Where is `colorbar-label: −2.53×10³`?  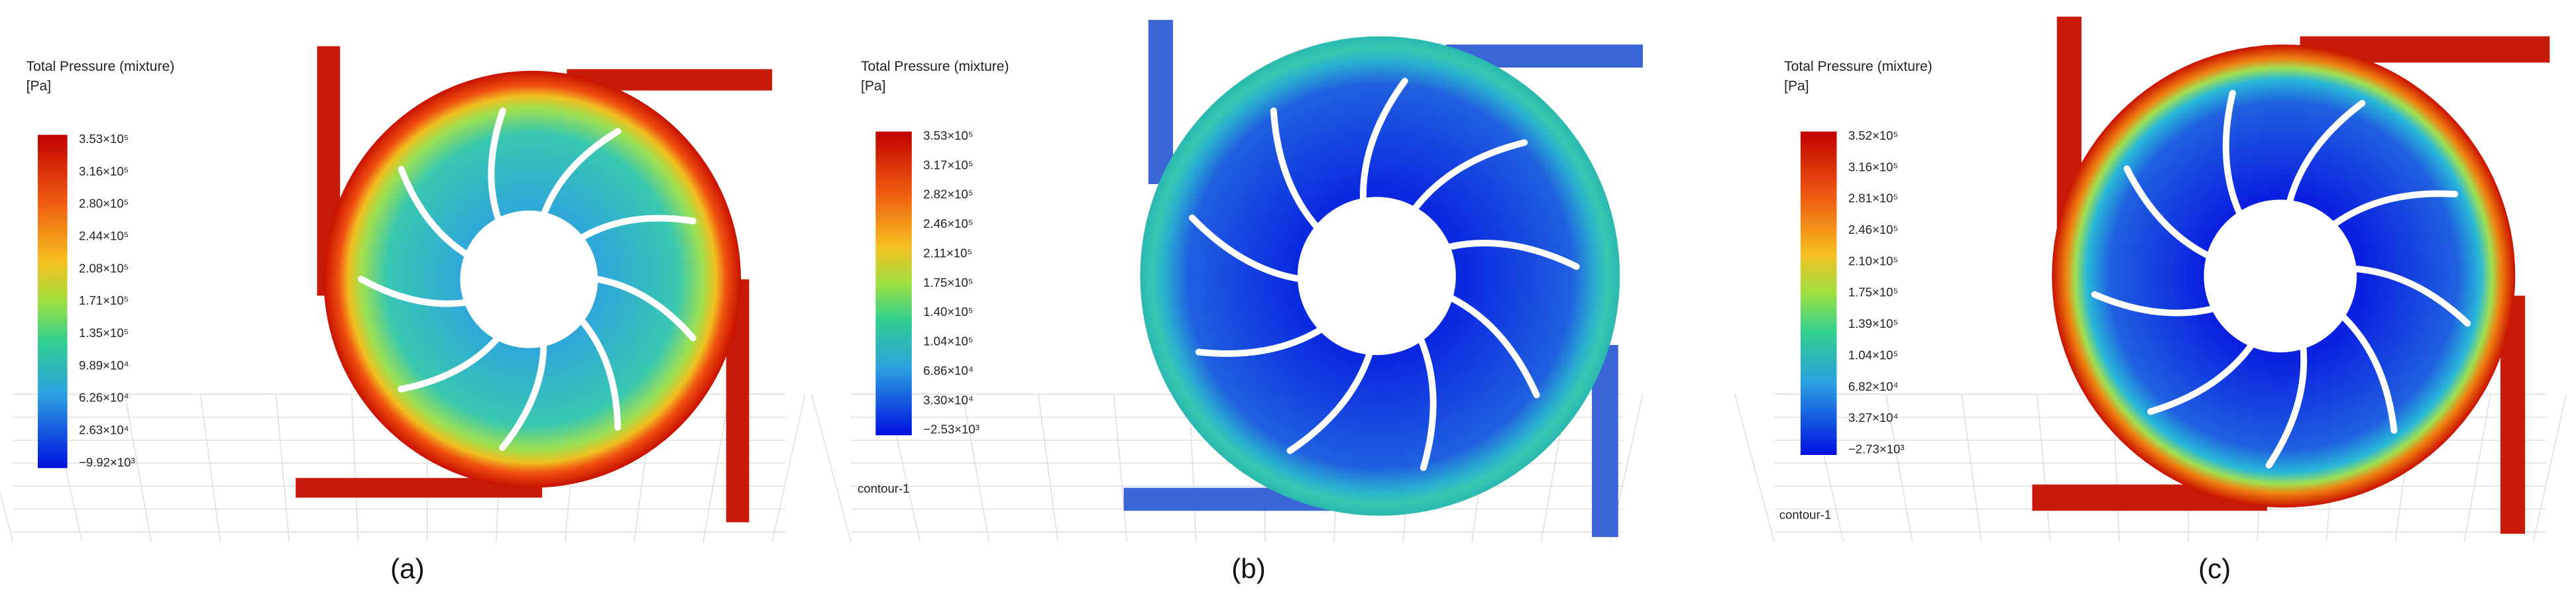
colorbar-label: −2.53×10³ is located at coordinates (952, 429).